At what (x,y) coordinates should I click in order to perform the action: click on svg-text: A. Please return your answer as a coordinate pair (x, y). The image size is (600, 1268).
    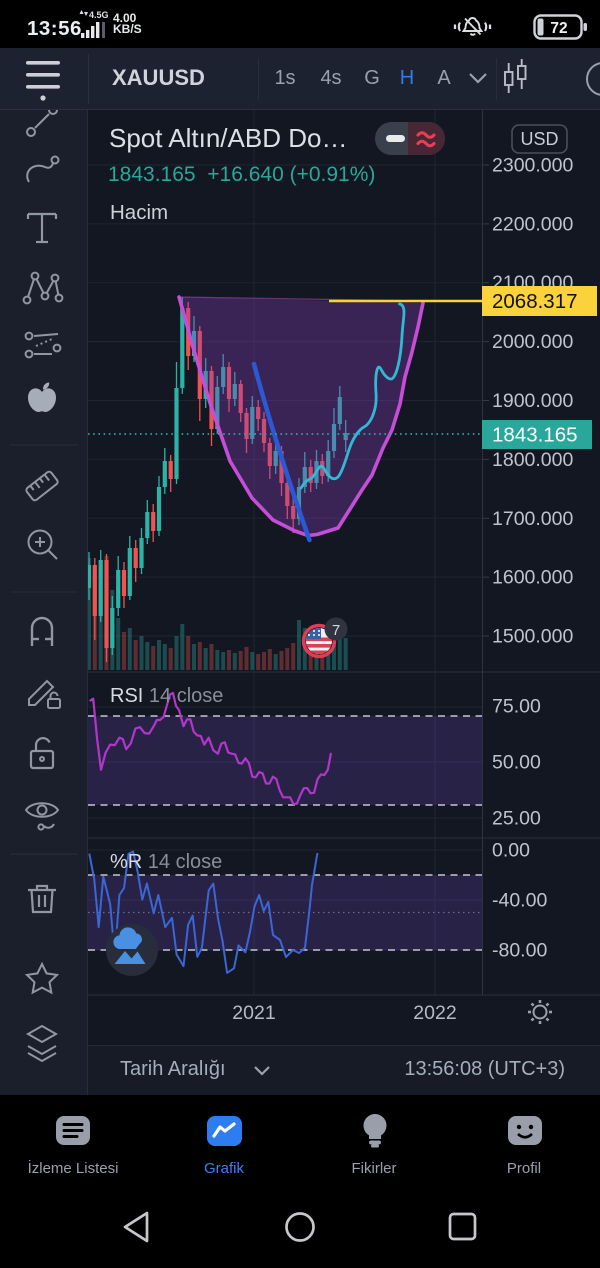
    Looking at the image, I should click on (444, 78).